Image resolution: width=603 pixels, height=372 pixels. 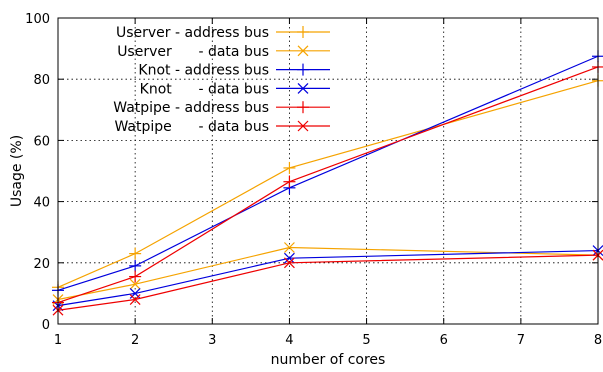 I want to click on legend-item: Watpipe - address bus, so click(x=221, y=108).